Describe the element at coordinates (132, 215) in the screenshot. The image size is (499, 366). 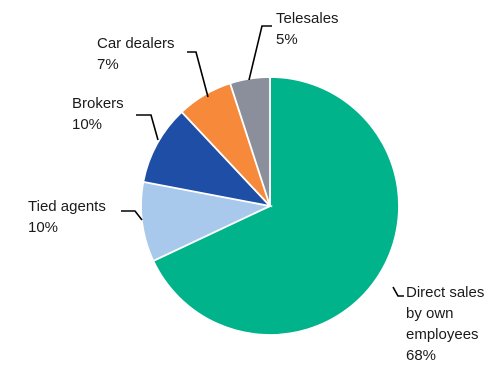
I see `leader-line-tied-agents` at that location.